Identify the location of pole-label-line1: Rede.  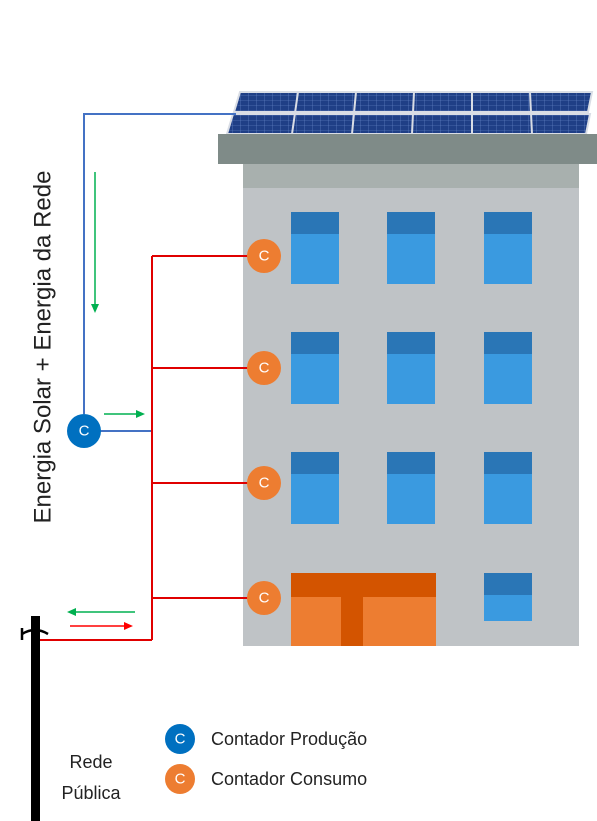
(90, 762).